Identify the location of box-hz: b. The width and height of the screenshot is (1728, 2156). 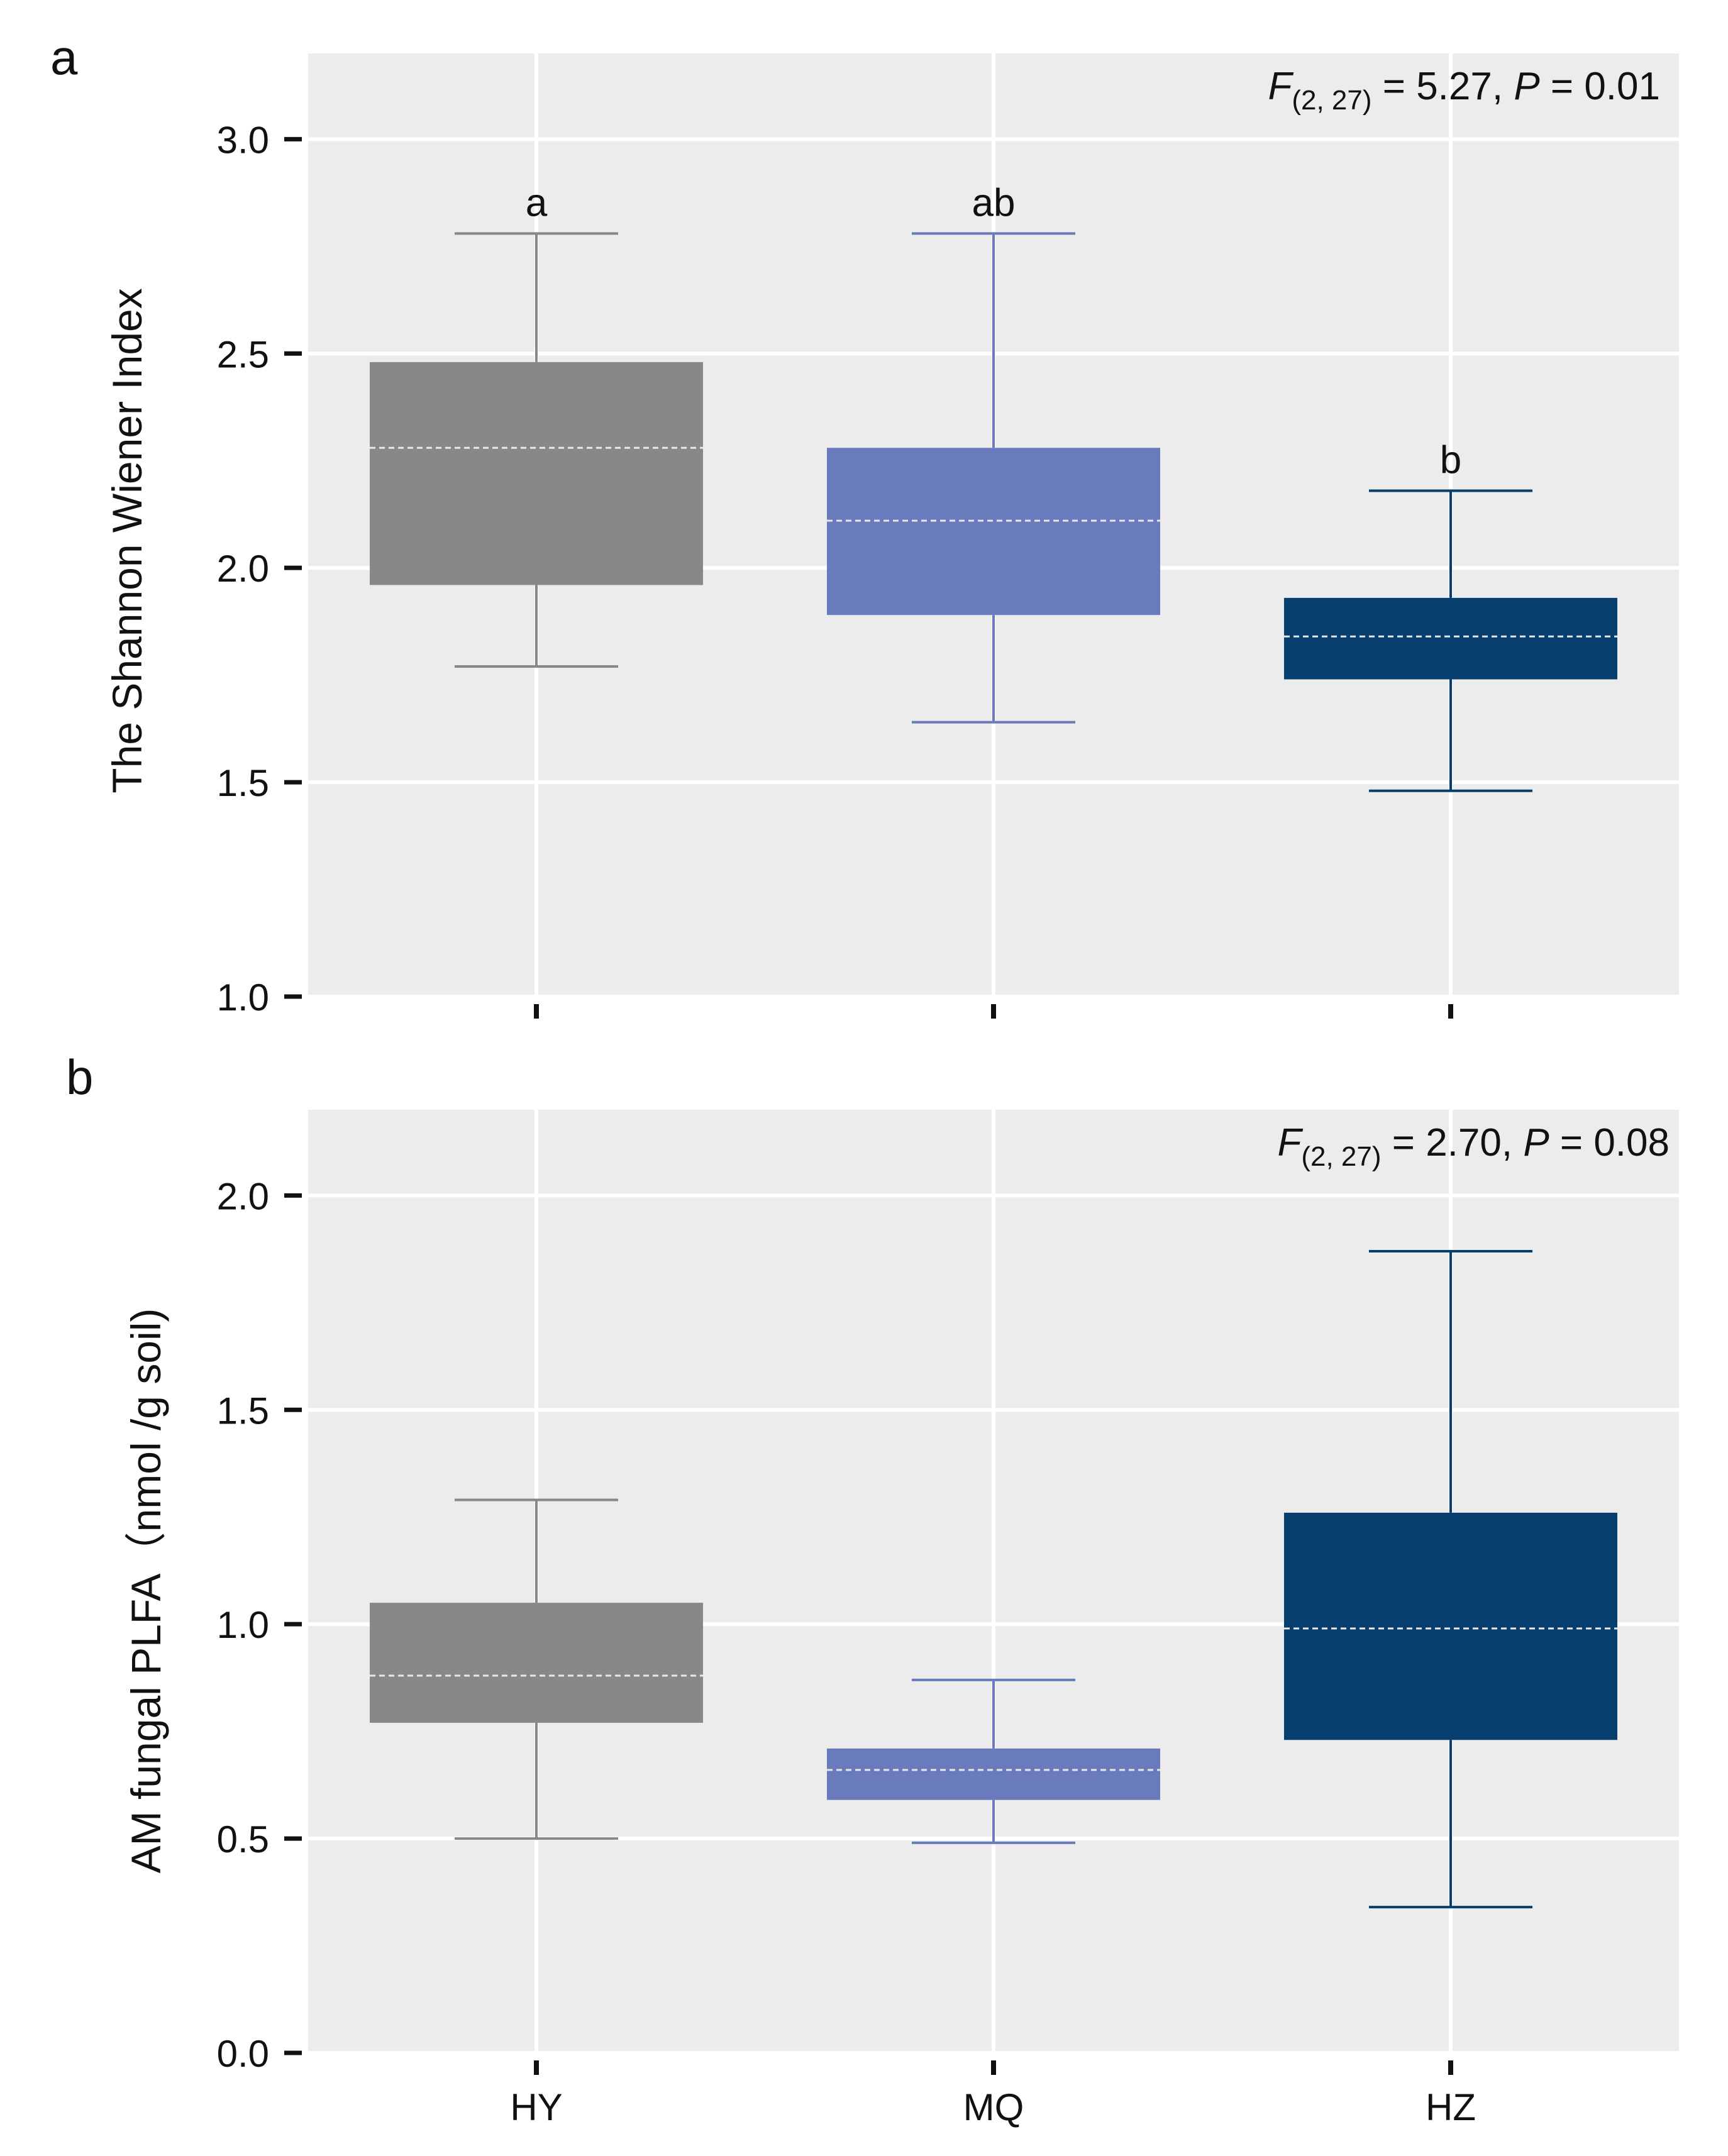
(1450, 615).